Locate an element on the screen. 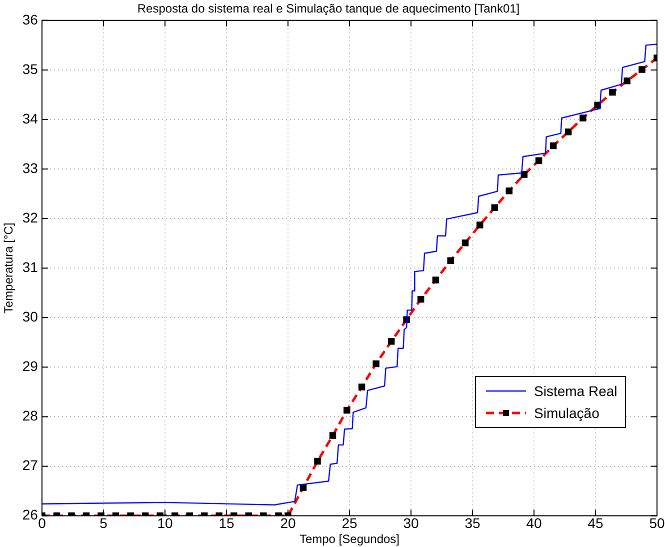 This screenshot has width=665, height=547. x-tick-label: 45 is located at coordinates (596, 523).